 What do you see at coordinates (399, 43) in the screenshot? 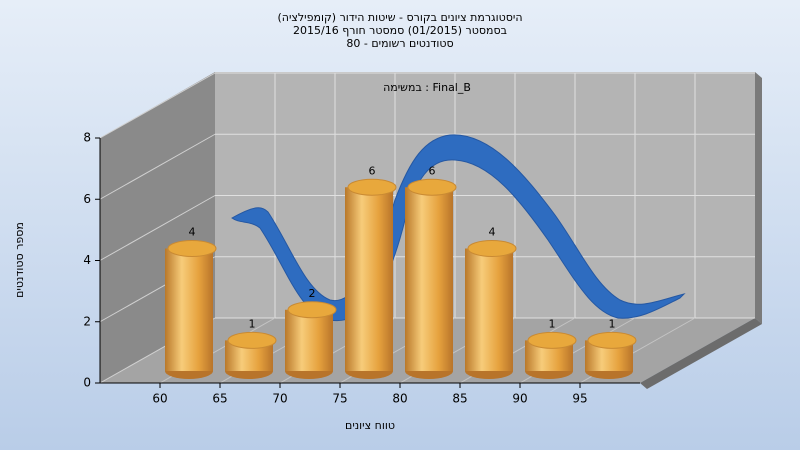
I see `chart-subtitle: סטודנטים רשומים - 80` at bounding box center [399, 43].